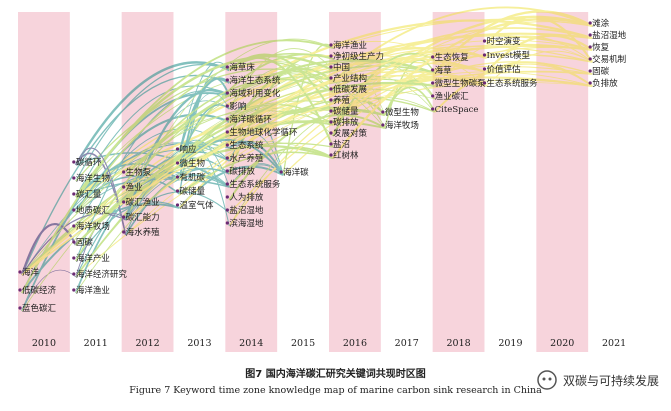 Image resolution: width=671 pixels, height=411 pixels. I want to click on keyword-label: 海洋渔业, so click(350, 45).